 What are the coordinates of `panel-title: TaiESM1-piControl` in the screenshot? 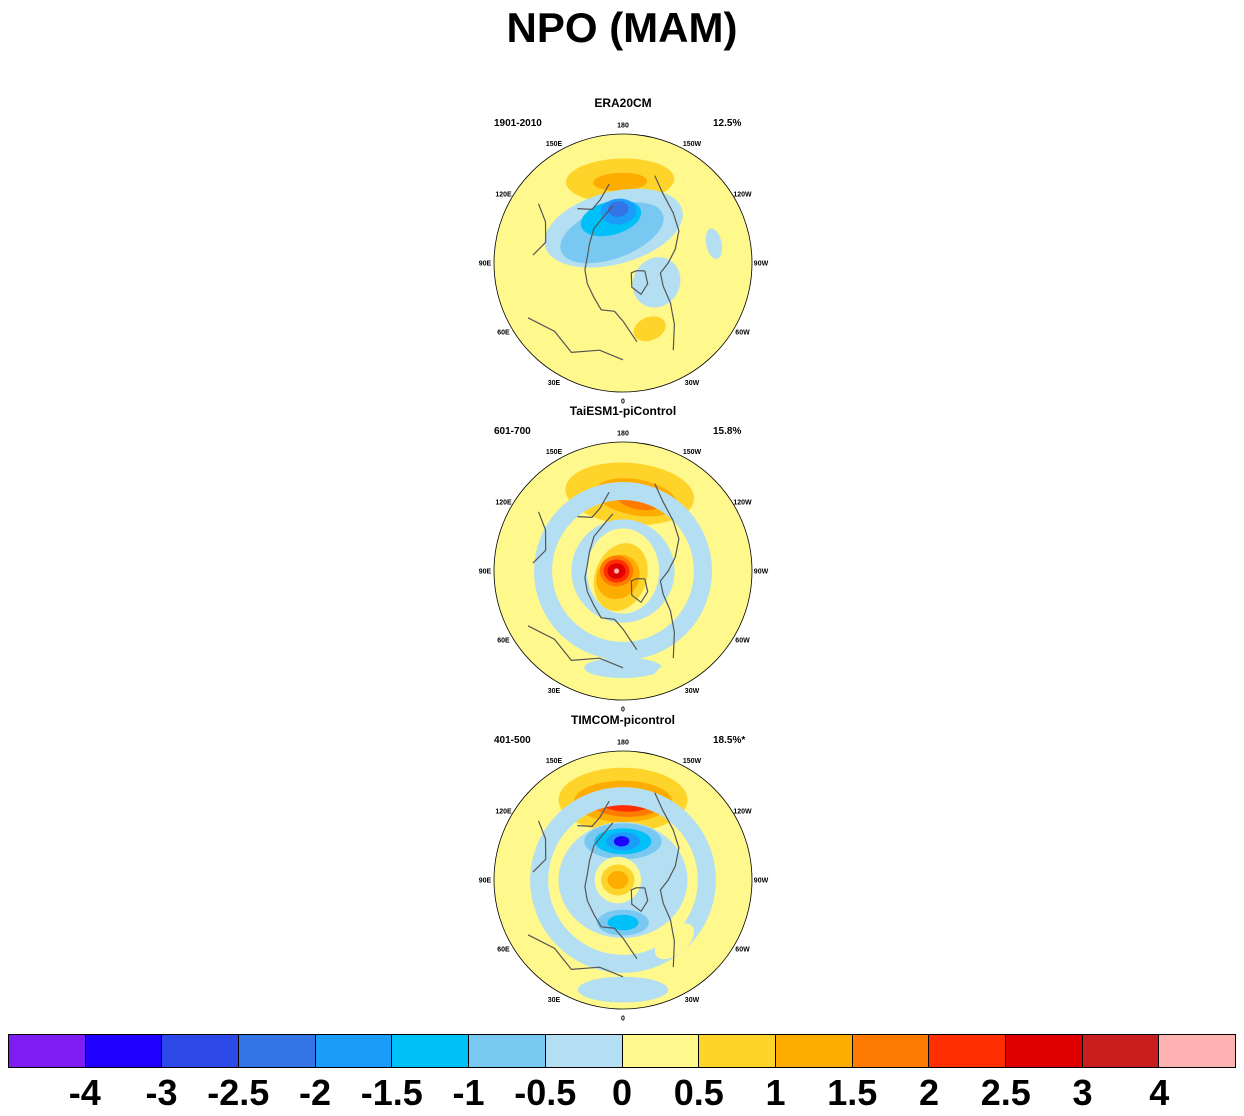 It's located at (623, 411).